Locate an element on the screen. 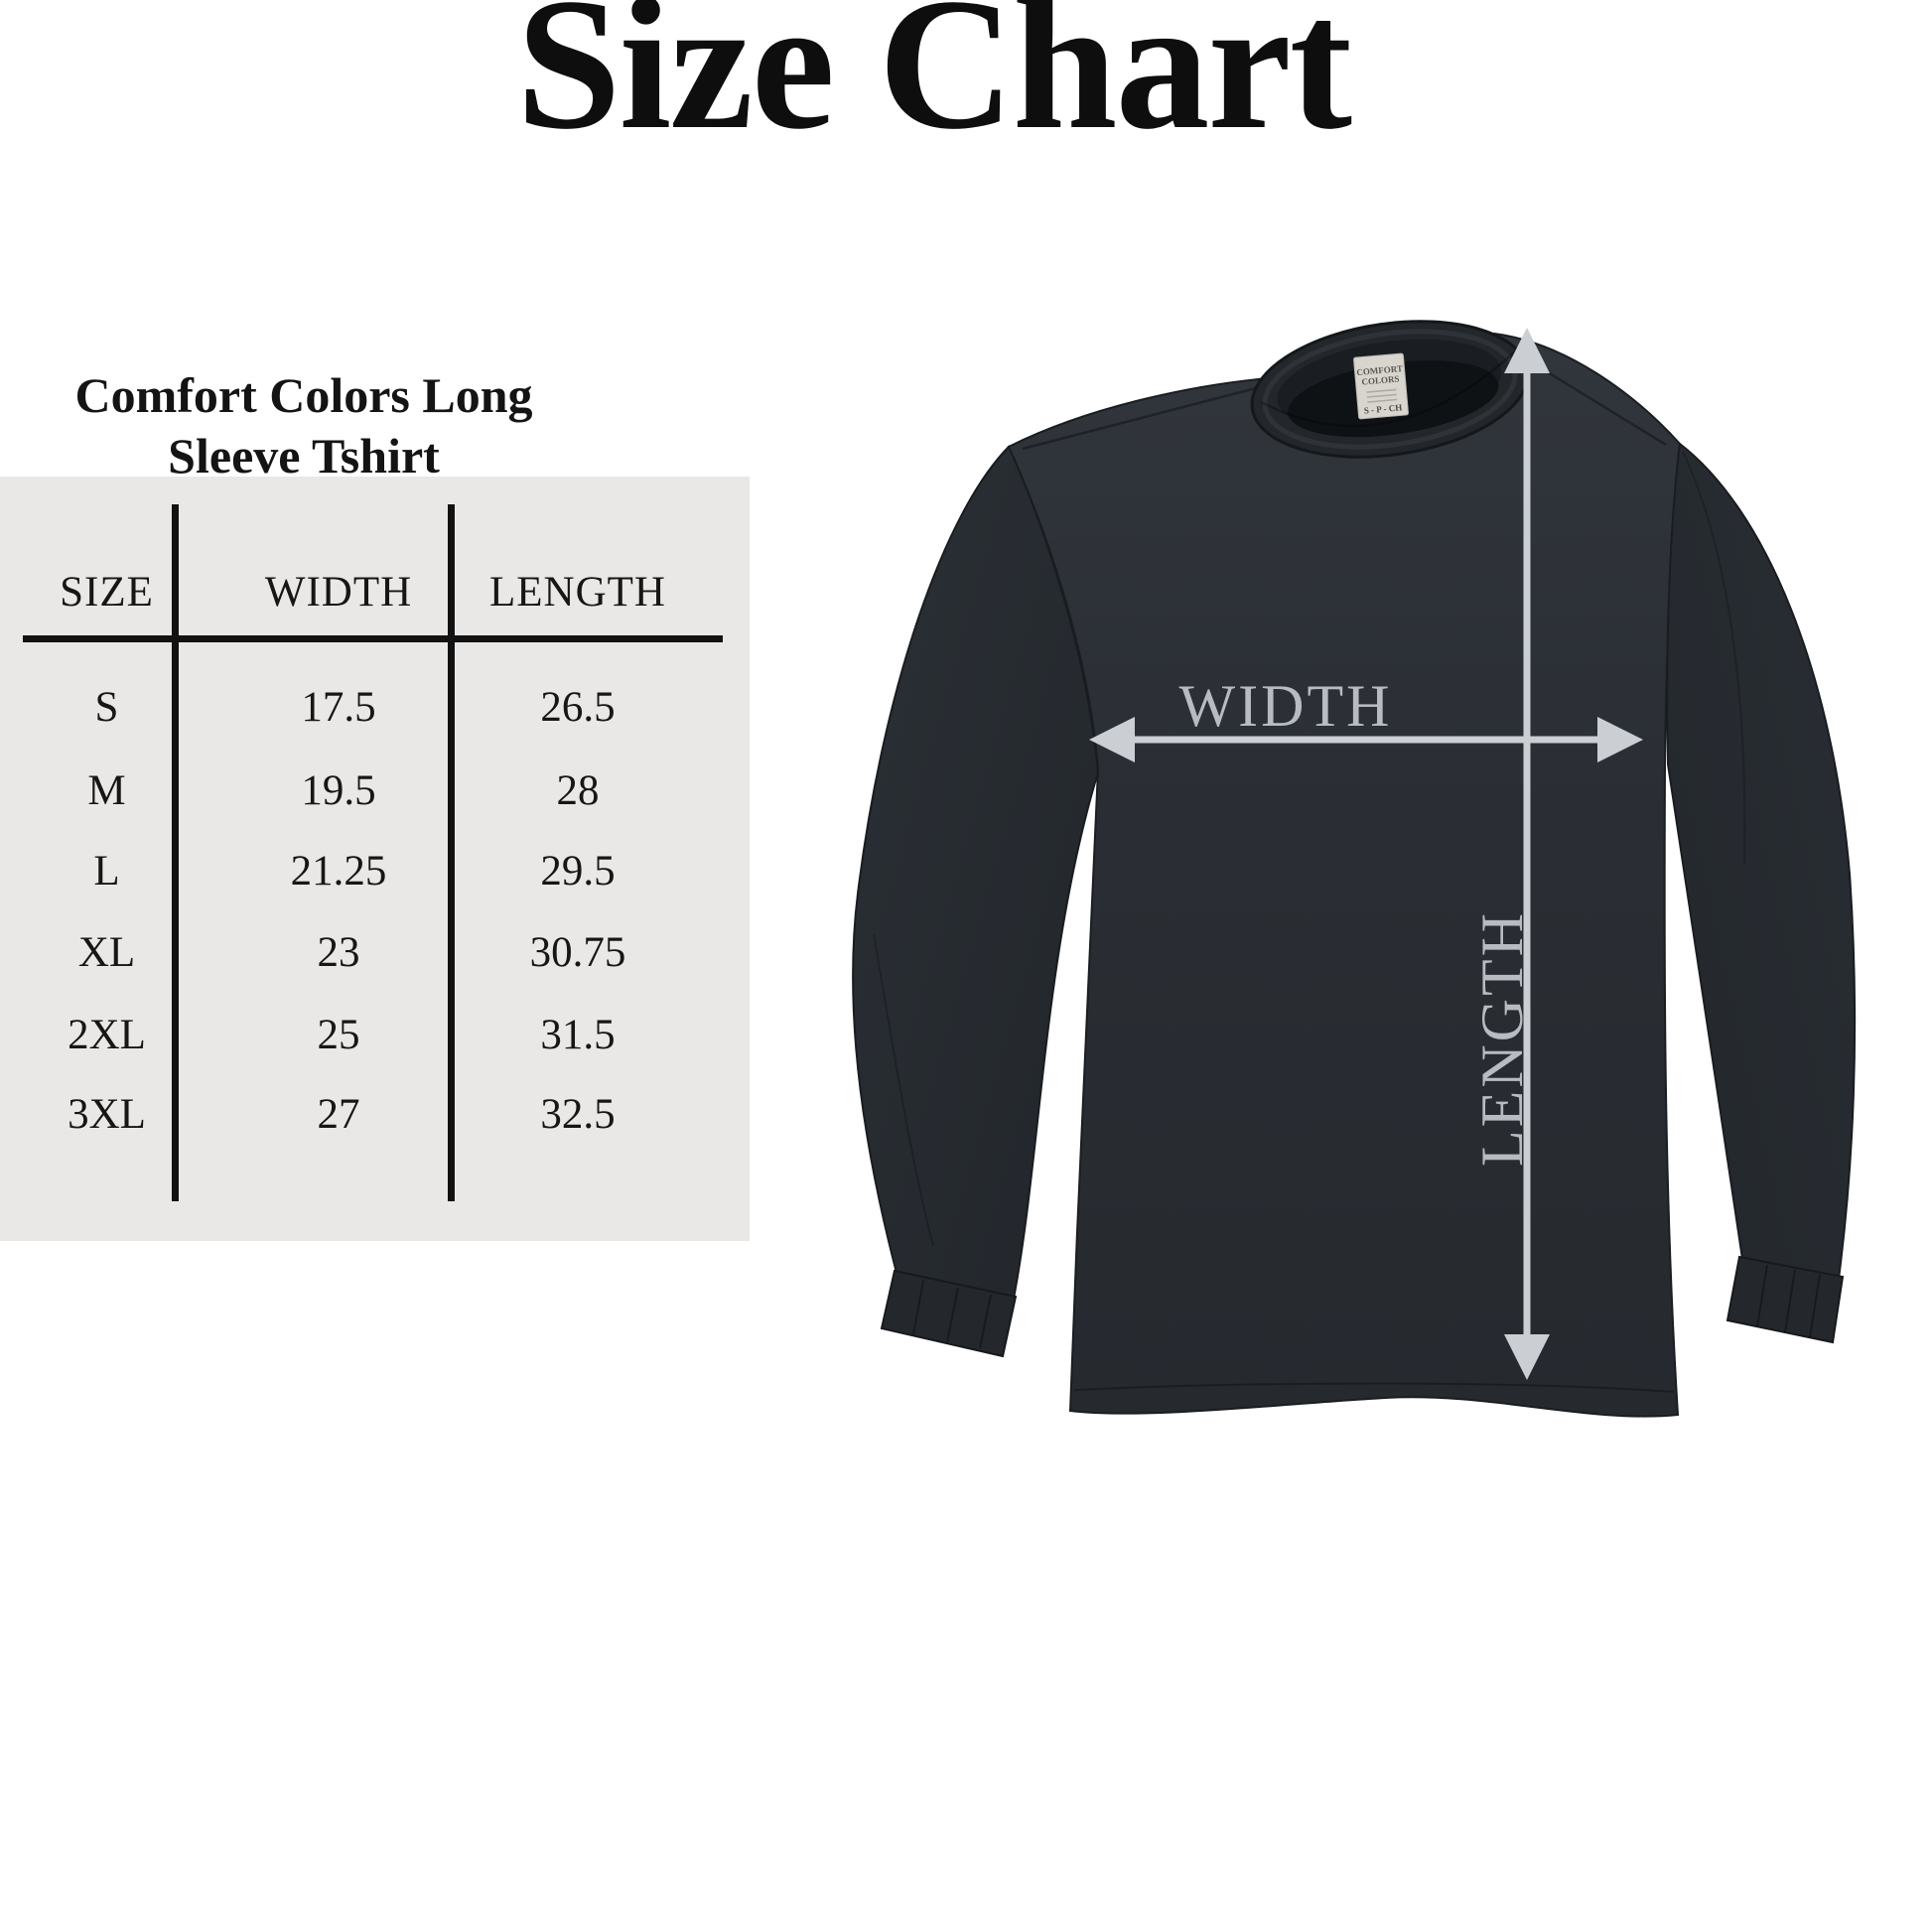 The image size is (1932, 1932). right-cuff-ribbing is located at coordinates (1788, 1301).